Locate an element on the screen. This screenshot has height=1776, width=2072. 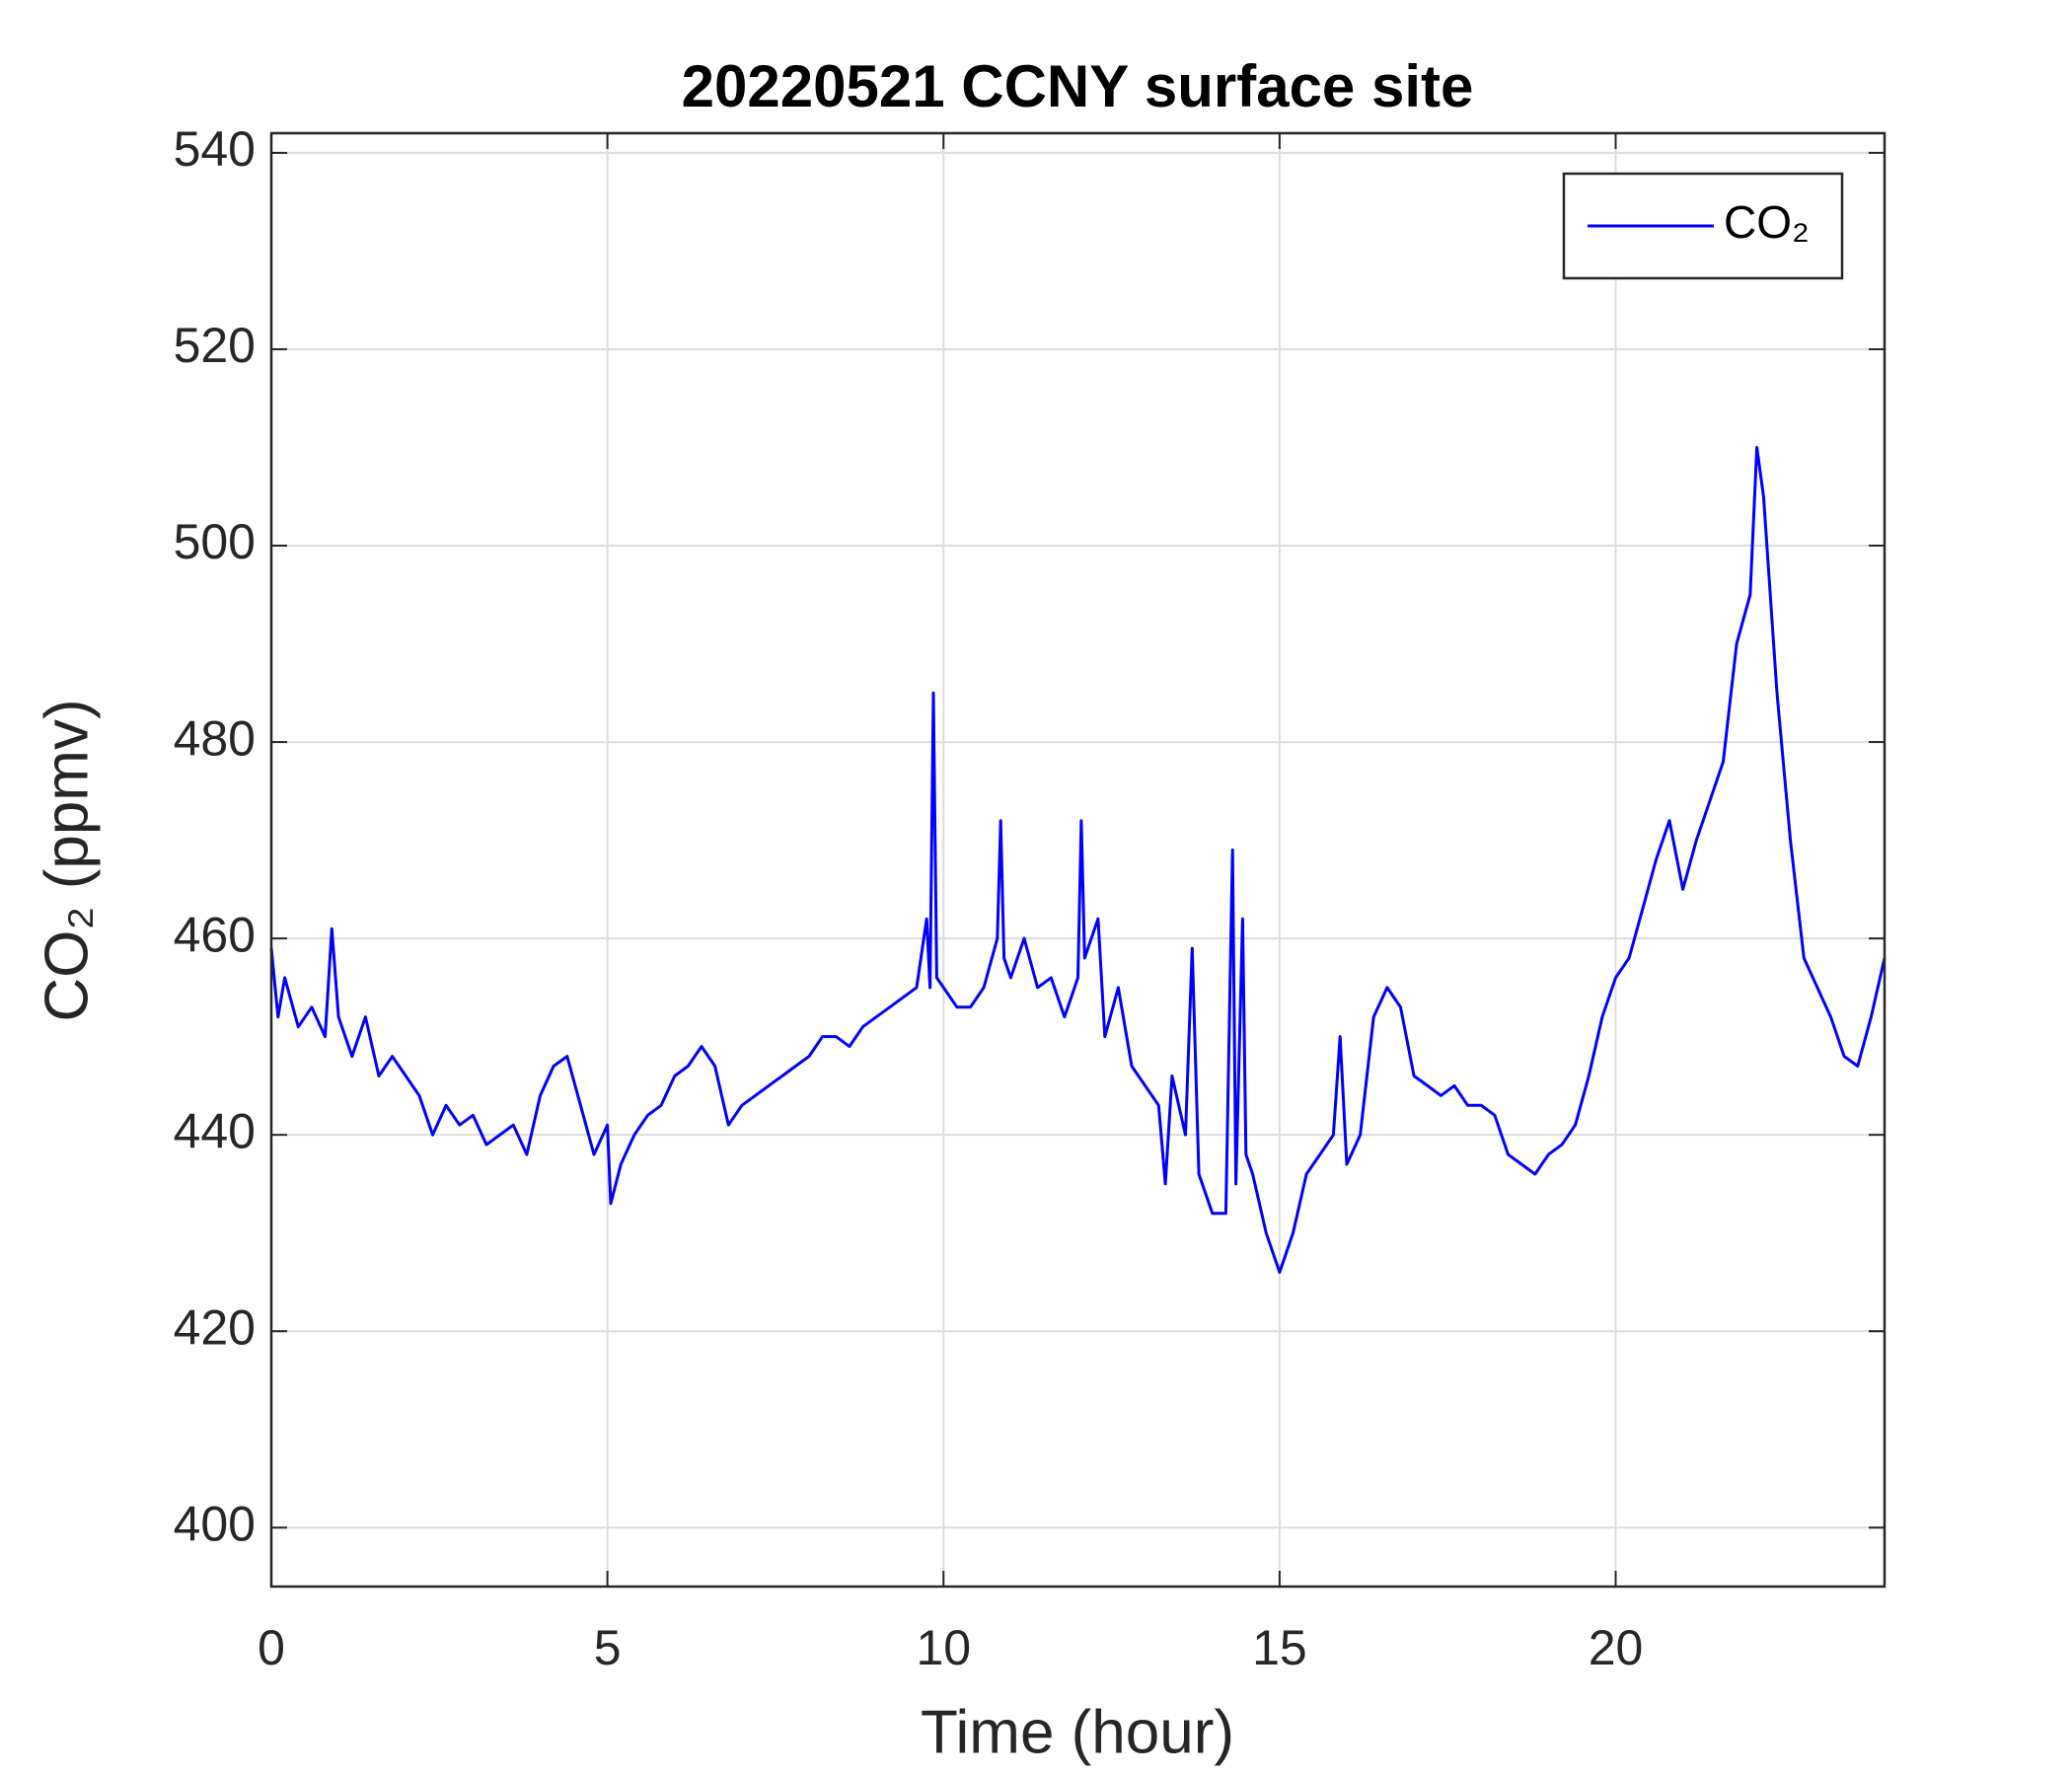
y-tick-label: 460 is located at coordinates (215, 935).